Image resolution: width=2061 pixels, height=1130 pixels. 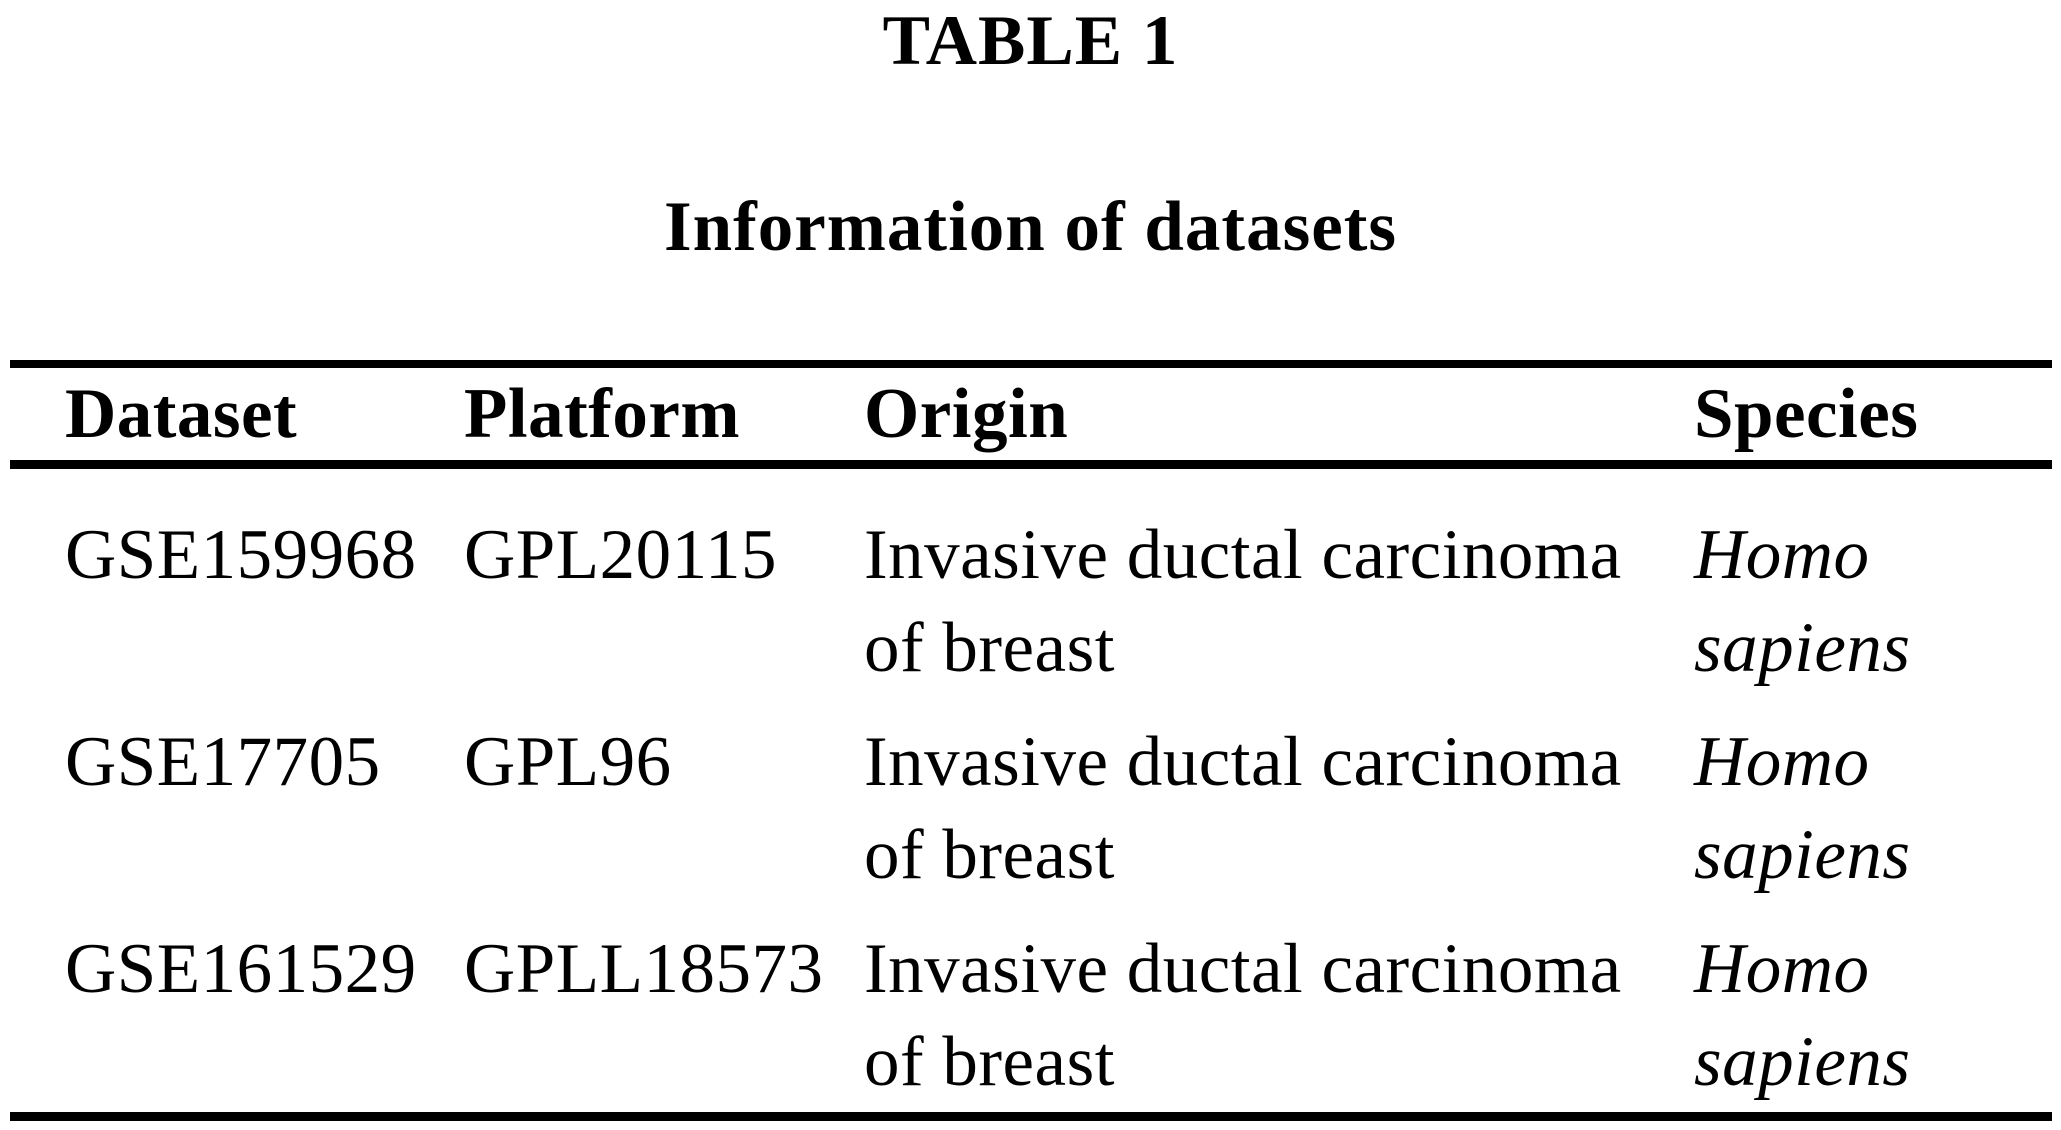 I want to click on dataset-cell: GSE161529, so click(x=241, y=969).